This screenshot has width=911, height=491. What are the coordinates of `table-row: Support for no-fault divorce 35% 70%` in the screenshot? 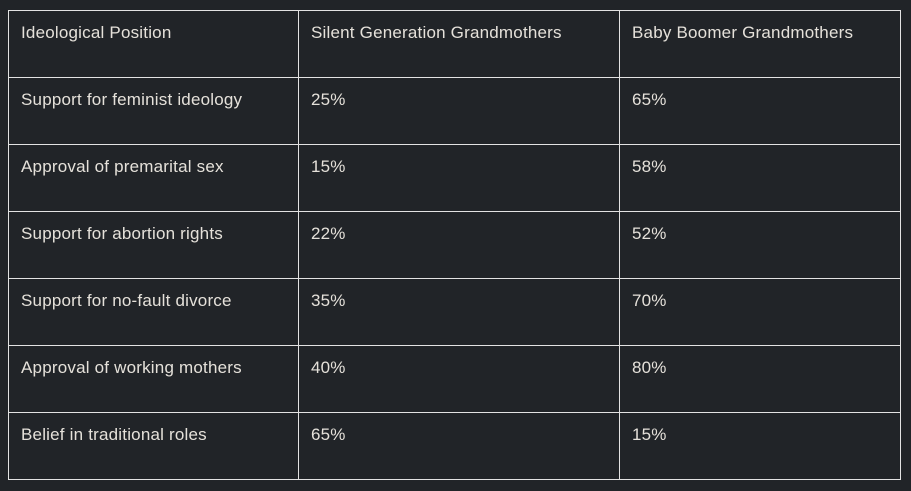 It's located at (454, 312).